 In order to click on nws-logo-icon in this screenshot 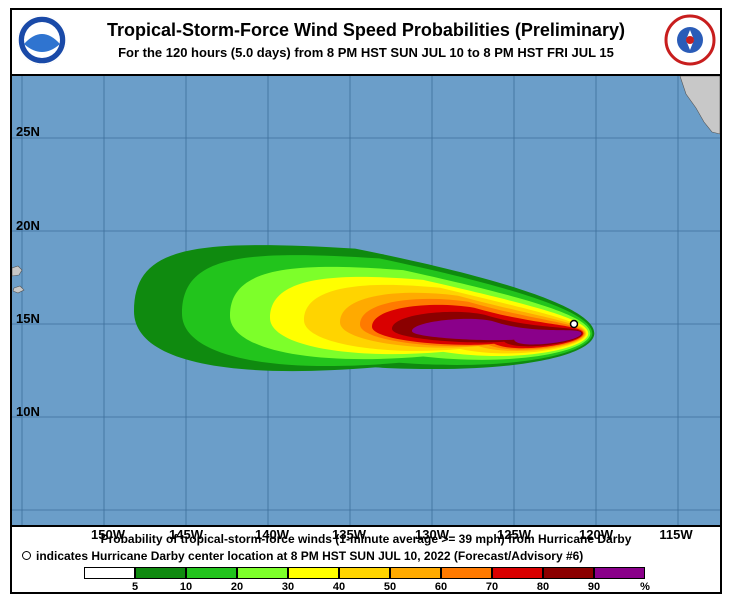, I will do `click(690, 40)`.